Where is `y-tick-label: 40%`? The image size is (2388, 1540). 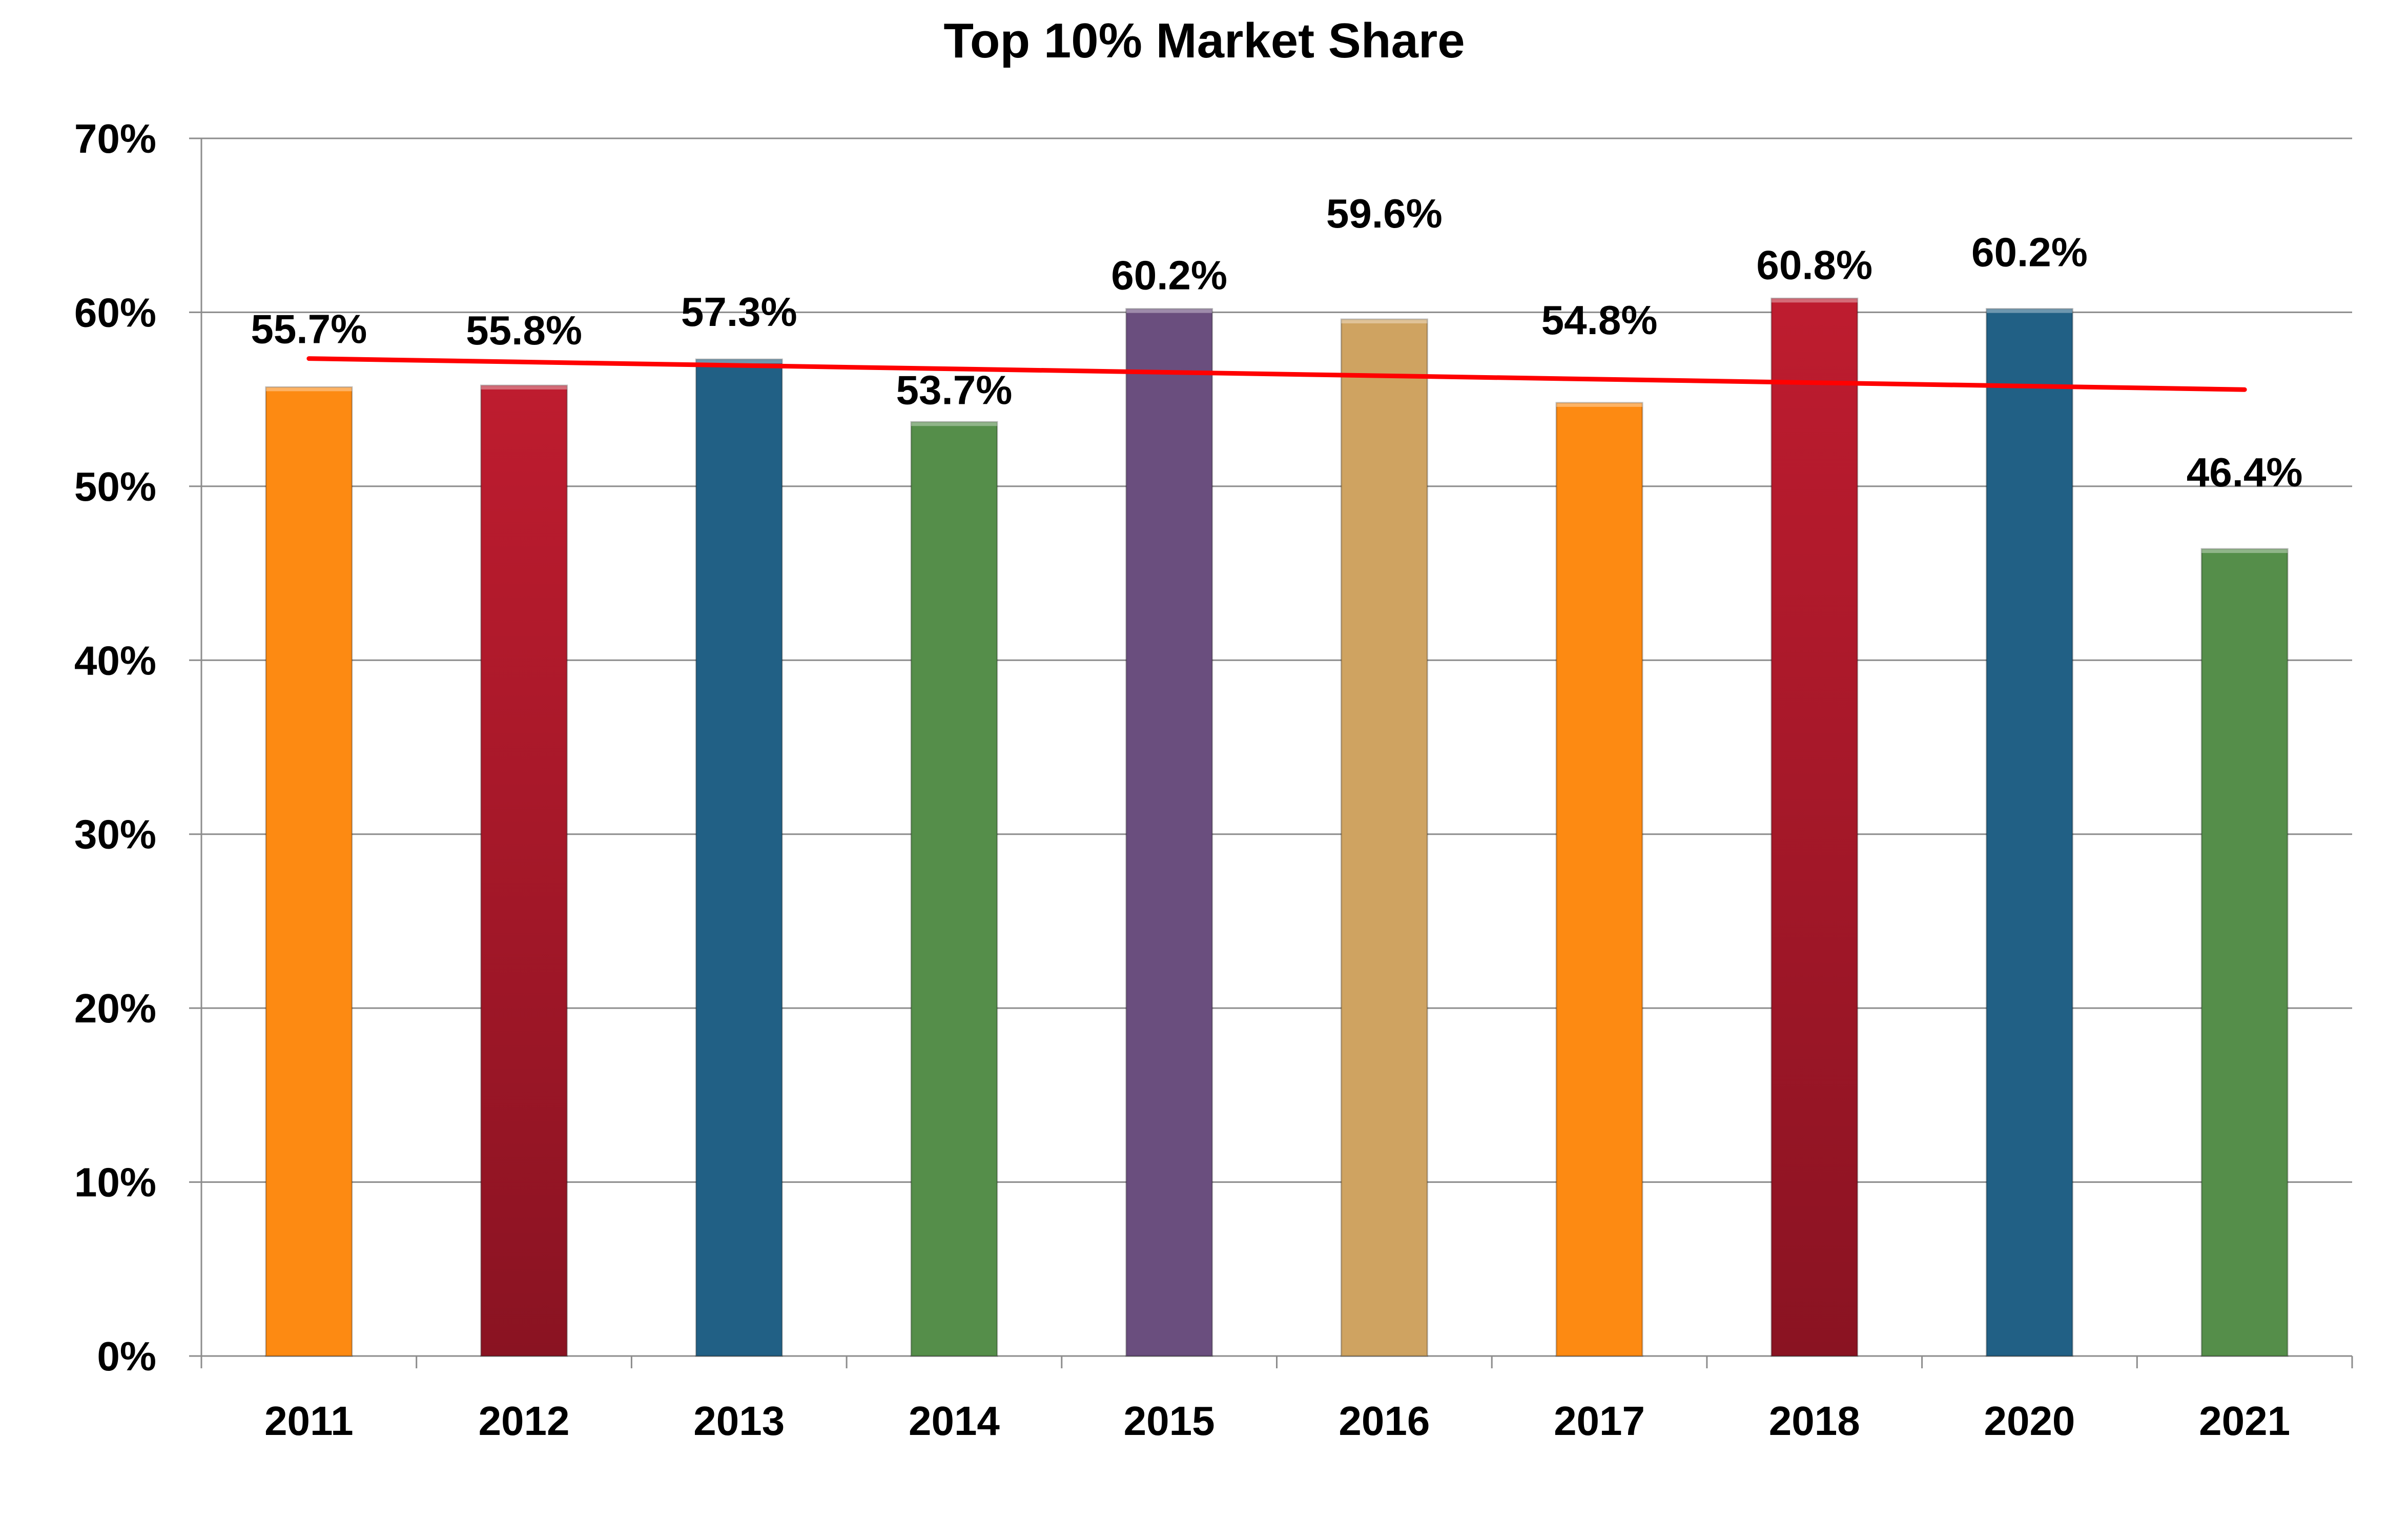 y-tick-label: 40% is located at coordinates (115, 660).